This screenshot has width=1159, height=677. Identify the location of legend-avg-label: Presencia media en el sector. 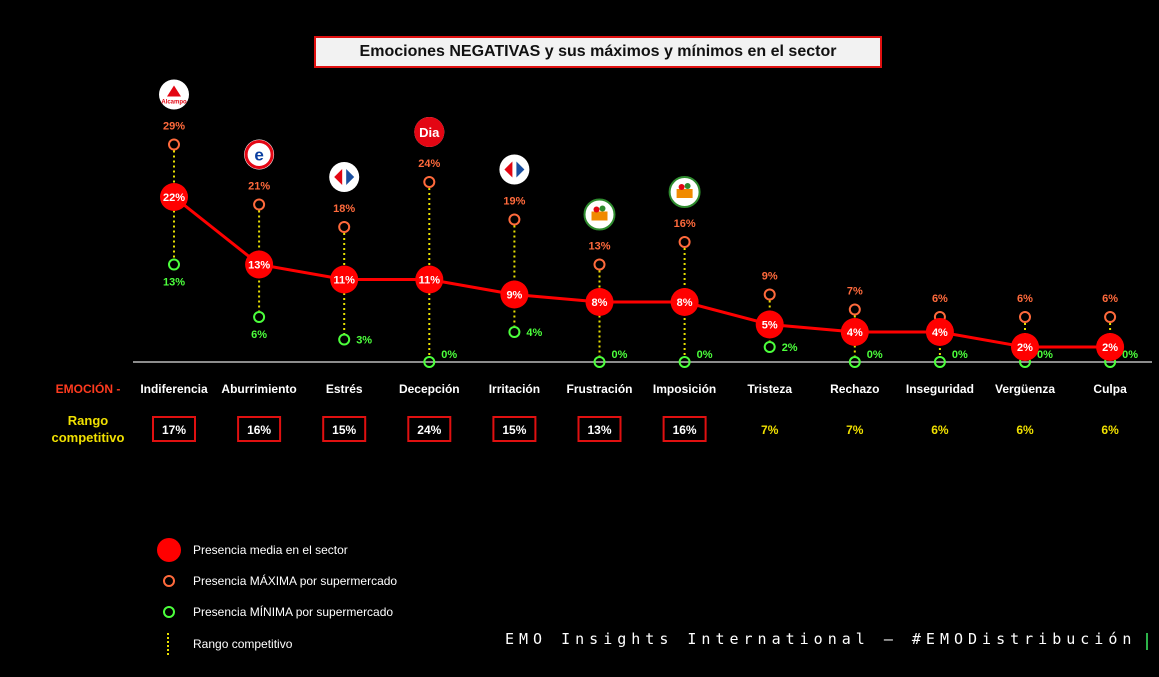
(270, 550).